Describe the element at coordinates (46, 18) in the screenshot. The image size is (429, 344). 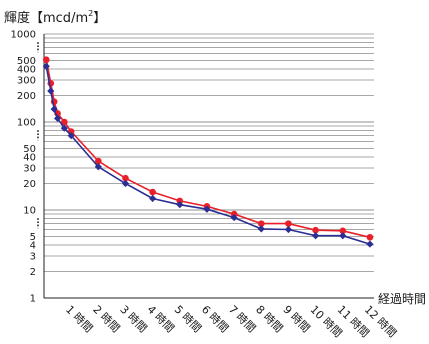
I see `y-axis-title-main: 輝度【mcd/m` at that location.